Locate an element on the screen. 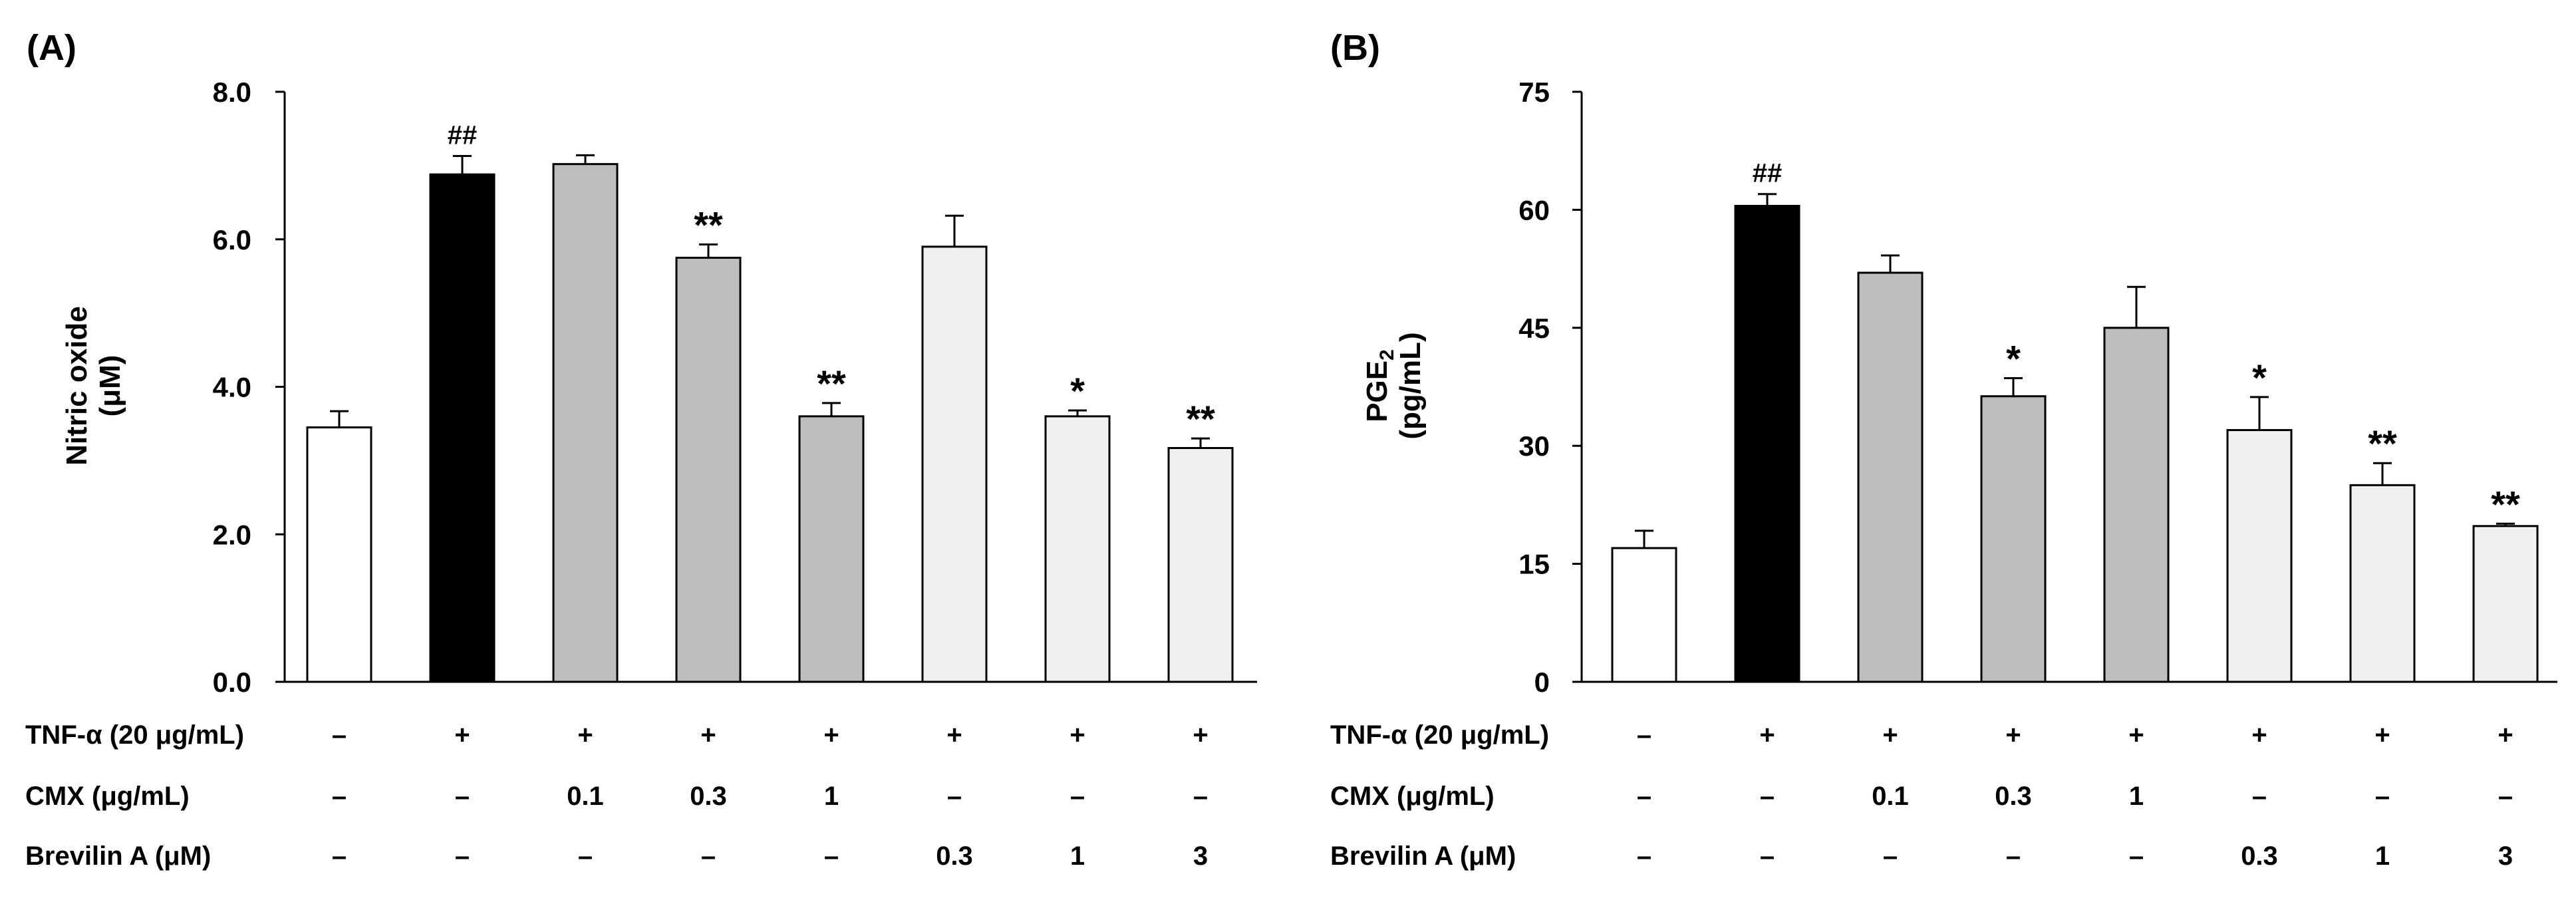 This screenshot has height=910, width=2576. panel-b-y-axis-title: PGE2(pg/mL) is located at coordinates (1394, 386).